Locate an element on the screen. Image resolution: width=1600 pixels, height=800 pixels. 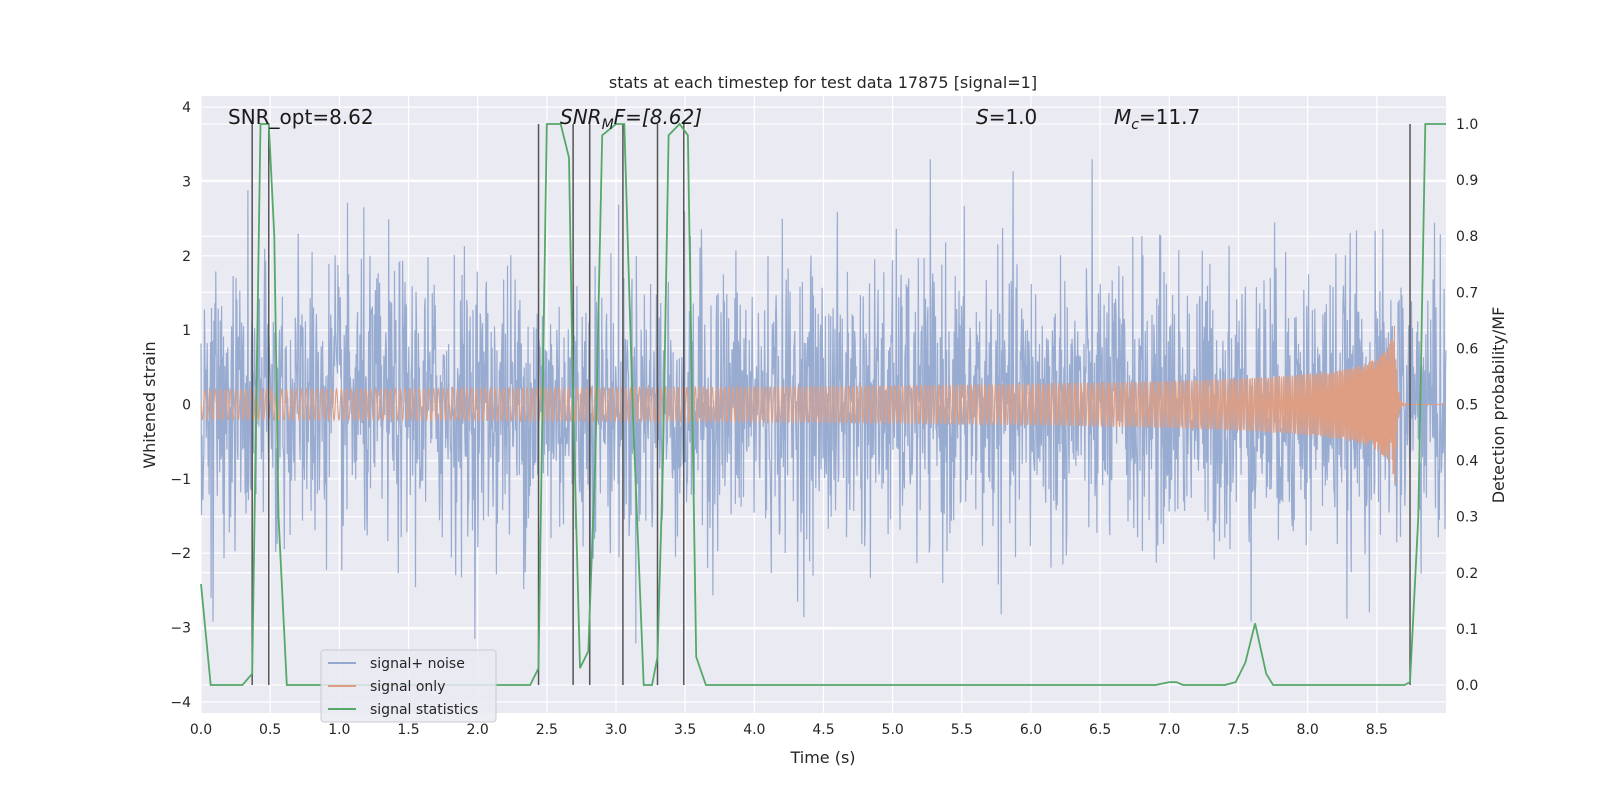
x-tick-label: 5.0 is located at coordinates (893, 730).